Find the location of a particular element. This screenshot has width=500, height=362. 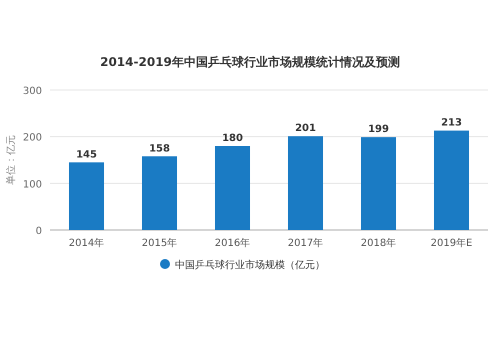

chart-title: 2014-2019年中国乒乓球行业市场规模统计情况及预测 is located at coordinates (250, 62).